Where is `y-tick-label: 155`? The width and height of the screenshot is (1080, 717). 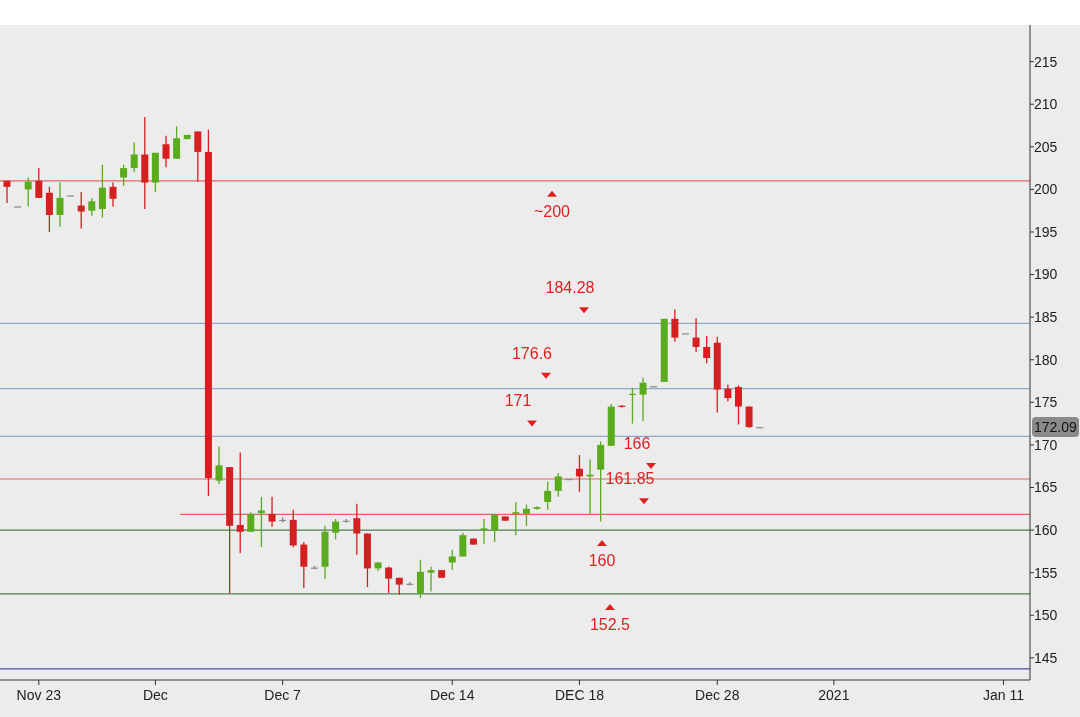 y-tick-label: 155 is located at coordinates (1046, 572).